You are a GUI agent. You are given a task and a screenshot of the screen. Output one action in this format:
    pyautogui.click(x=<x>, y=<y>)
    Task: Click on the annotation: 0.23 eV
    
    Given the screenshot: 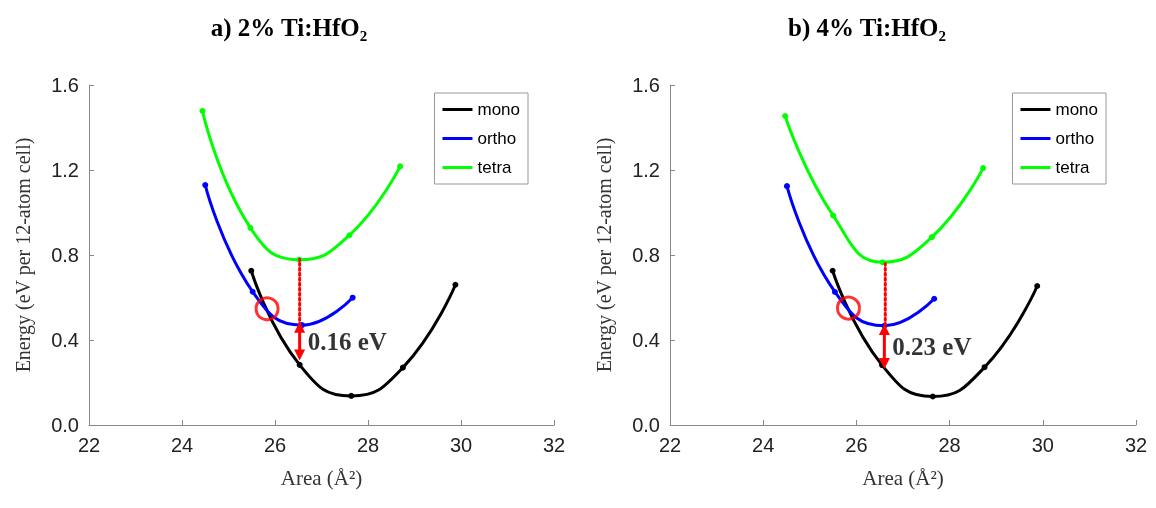 What is the action you would take?
    pyautogui.click(x=932, y=346)
    